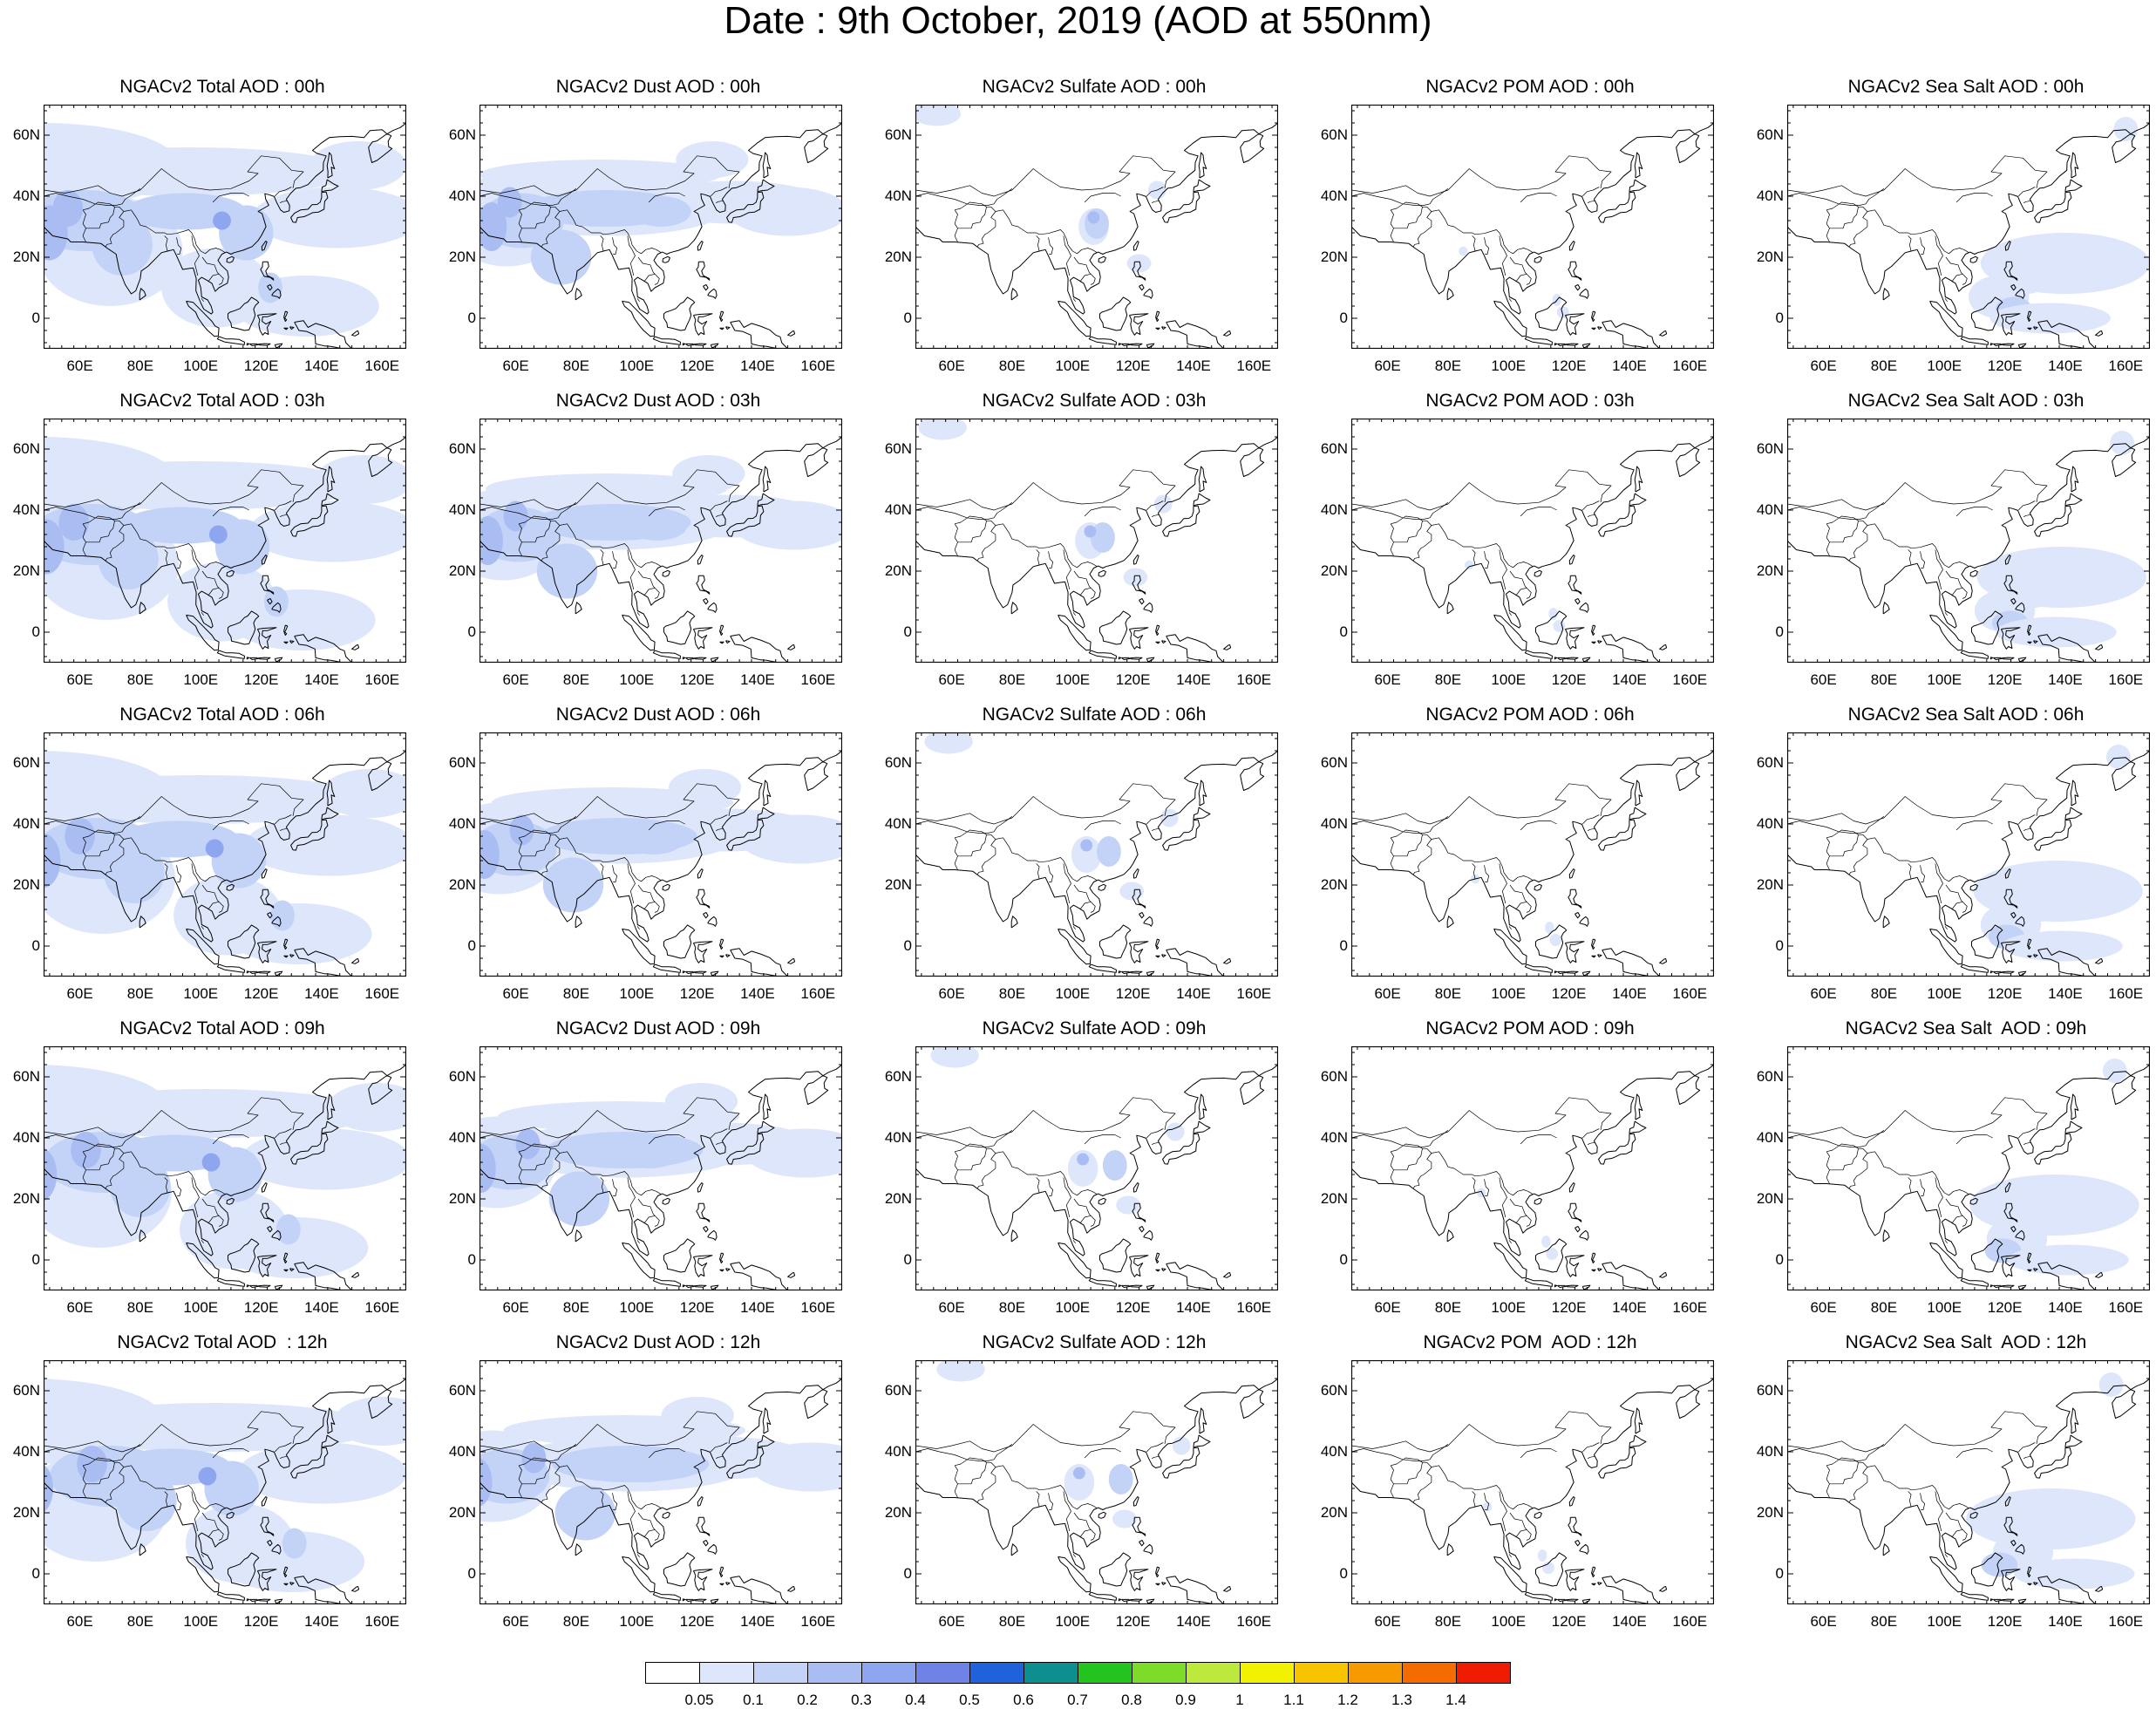 The width and height of the screenshot is (2156, 1709). What do you see at coordinates (1779, 945) in the screenshot?
I see `y-tick-label: 0` at bounding box center [1779, 945].